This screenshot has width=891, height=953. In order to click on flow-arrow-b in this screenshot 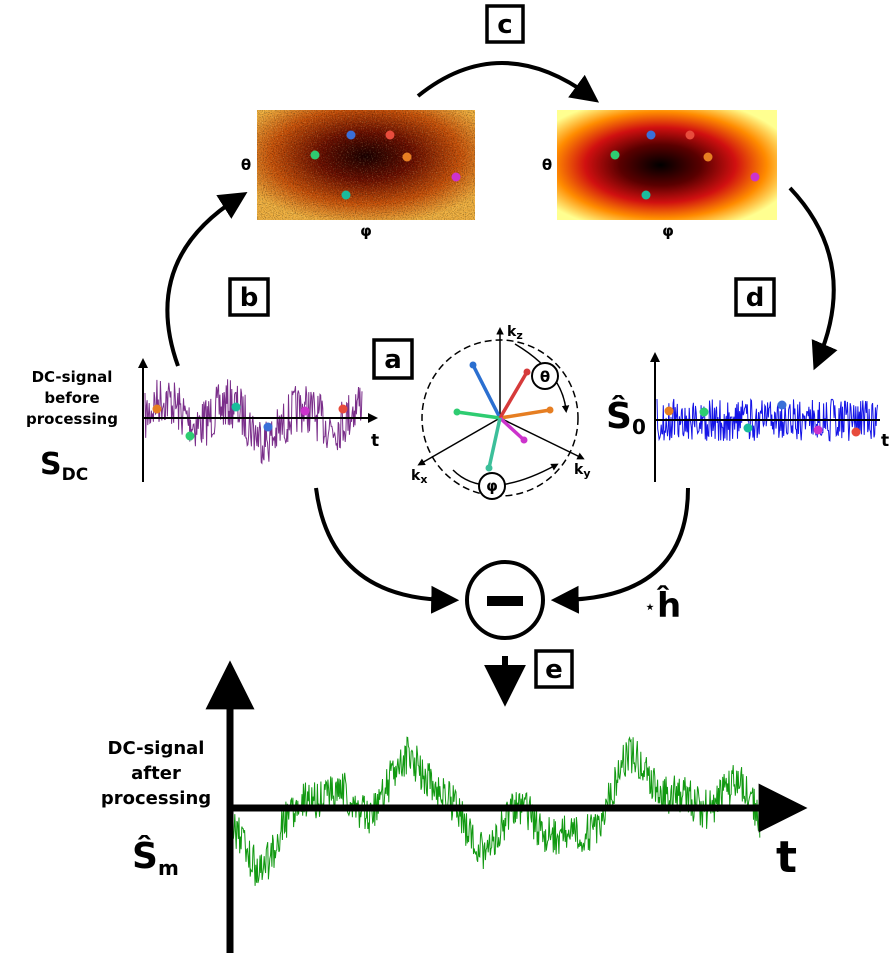, I will do `click(206, 279)`.